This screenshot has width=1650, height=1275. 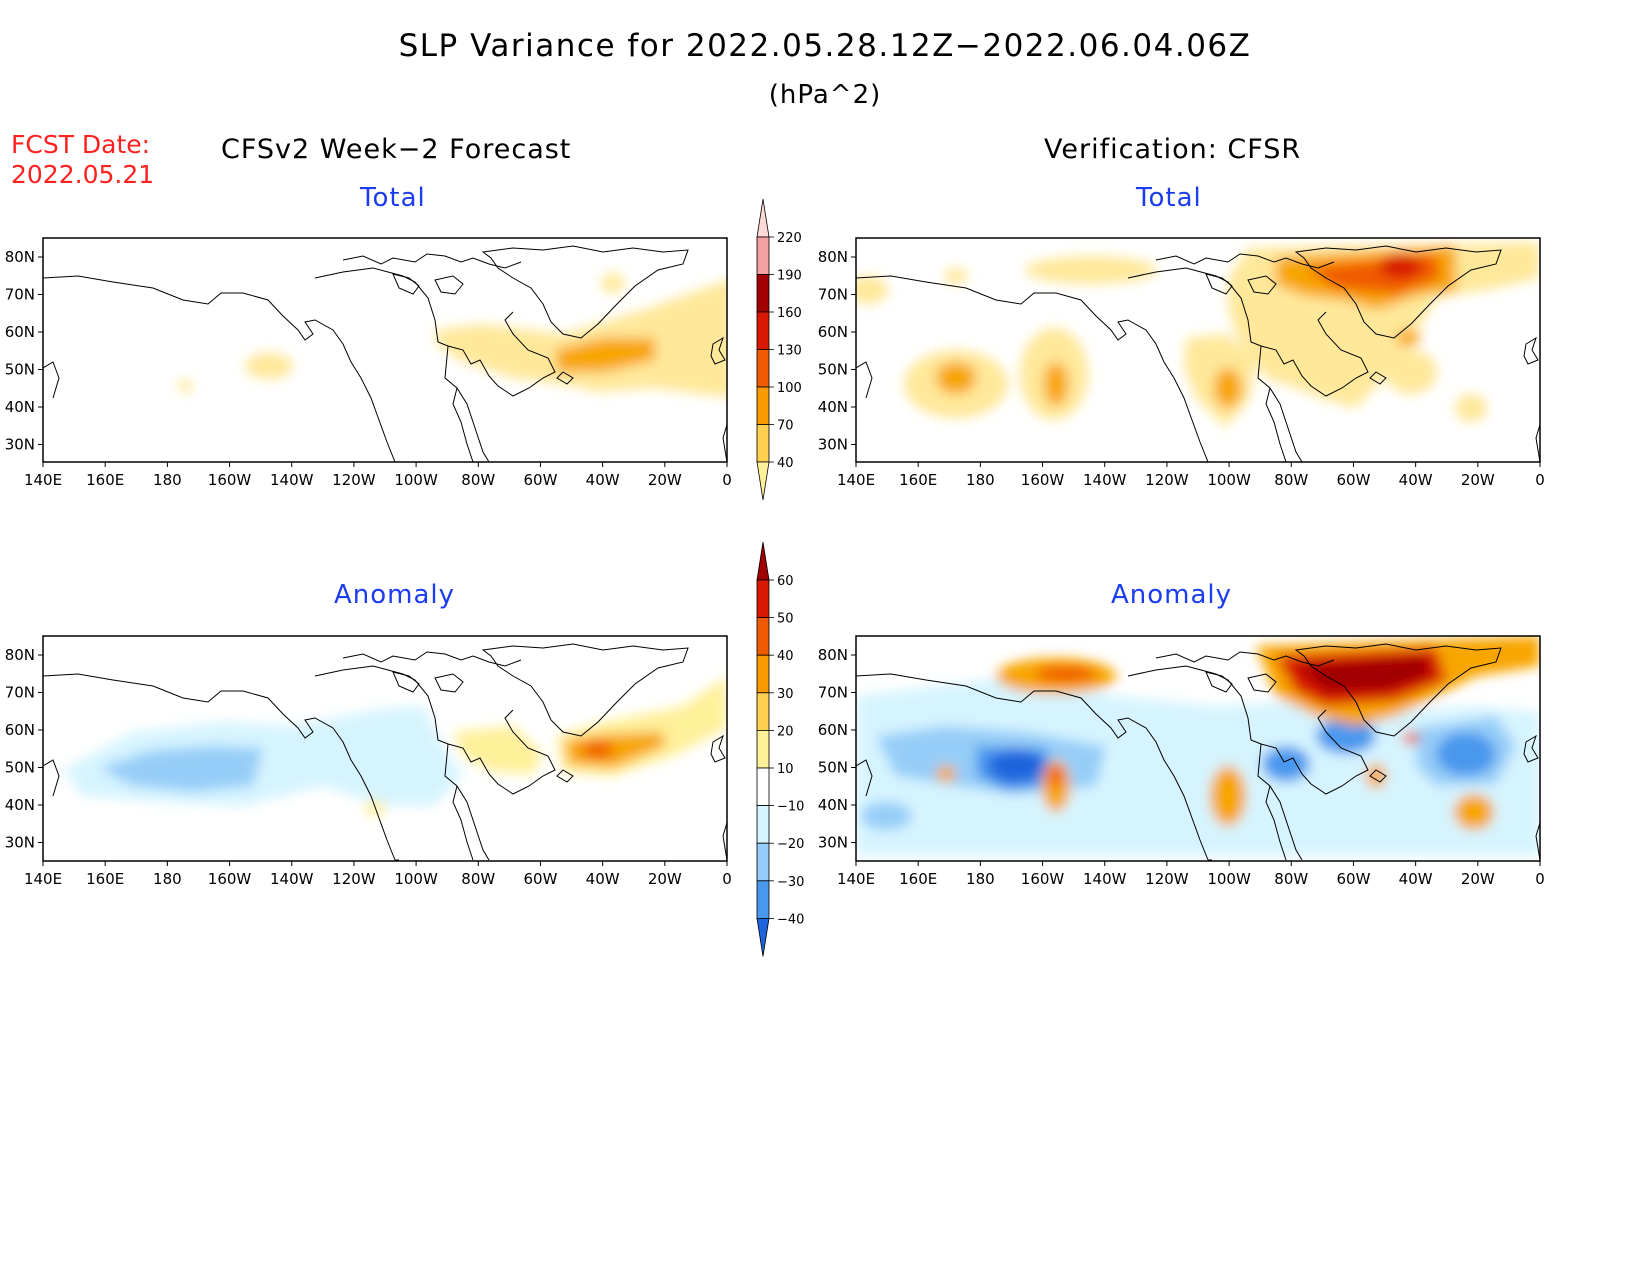 What do you see at coordinates (1016, 766) in the screenshot?
I see `contour-verification-anomaly-neg40-pac` at bounding box center [1016, 766].